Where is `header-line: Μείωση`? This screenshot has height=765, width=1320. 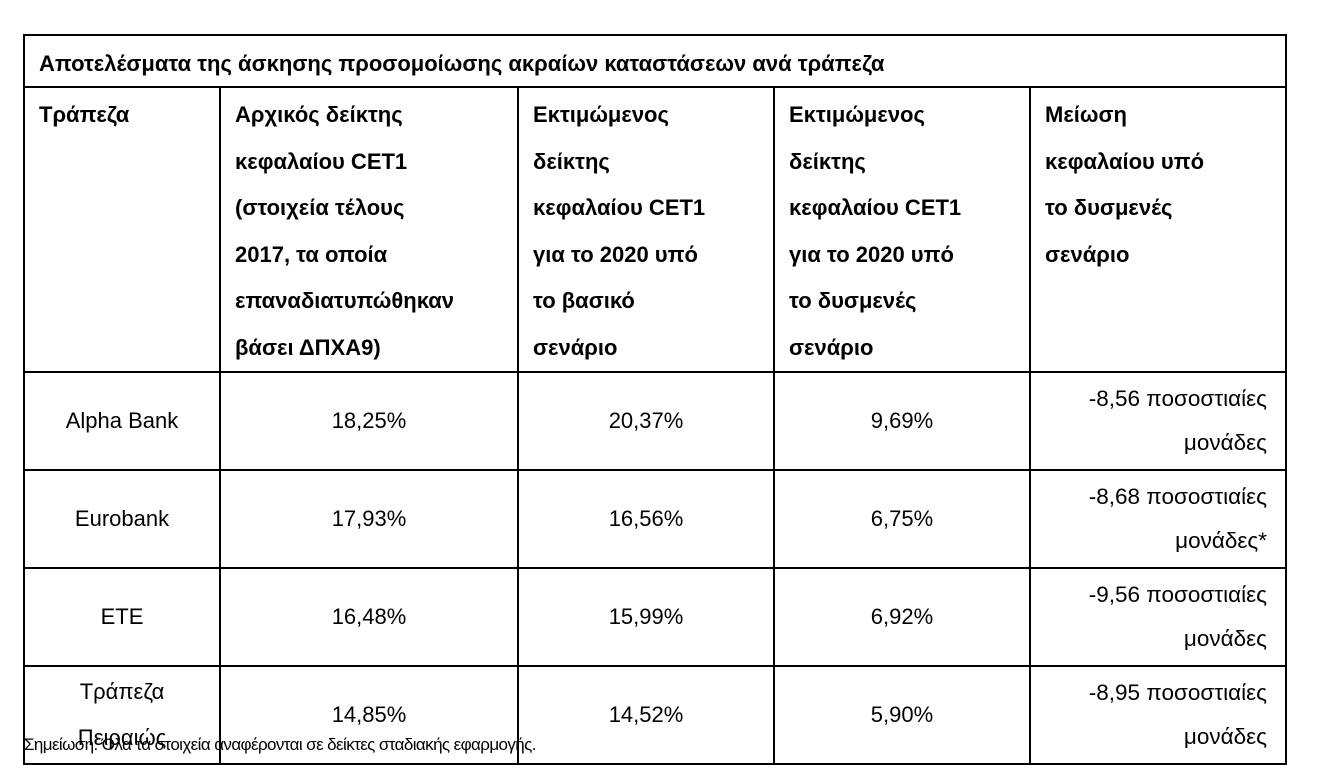 header-line: Μείωση is located at coordinates (1086, 114).